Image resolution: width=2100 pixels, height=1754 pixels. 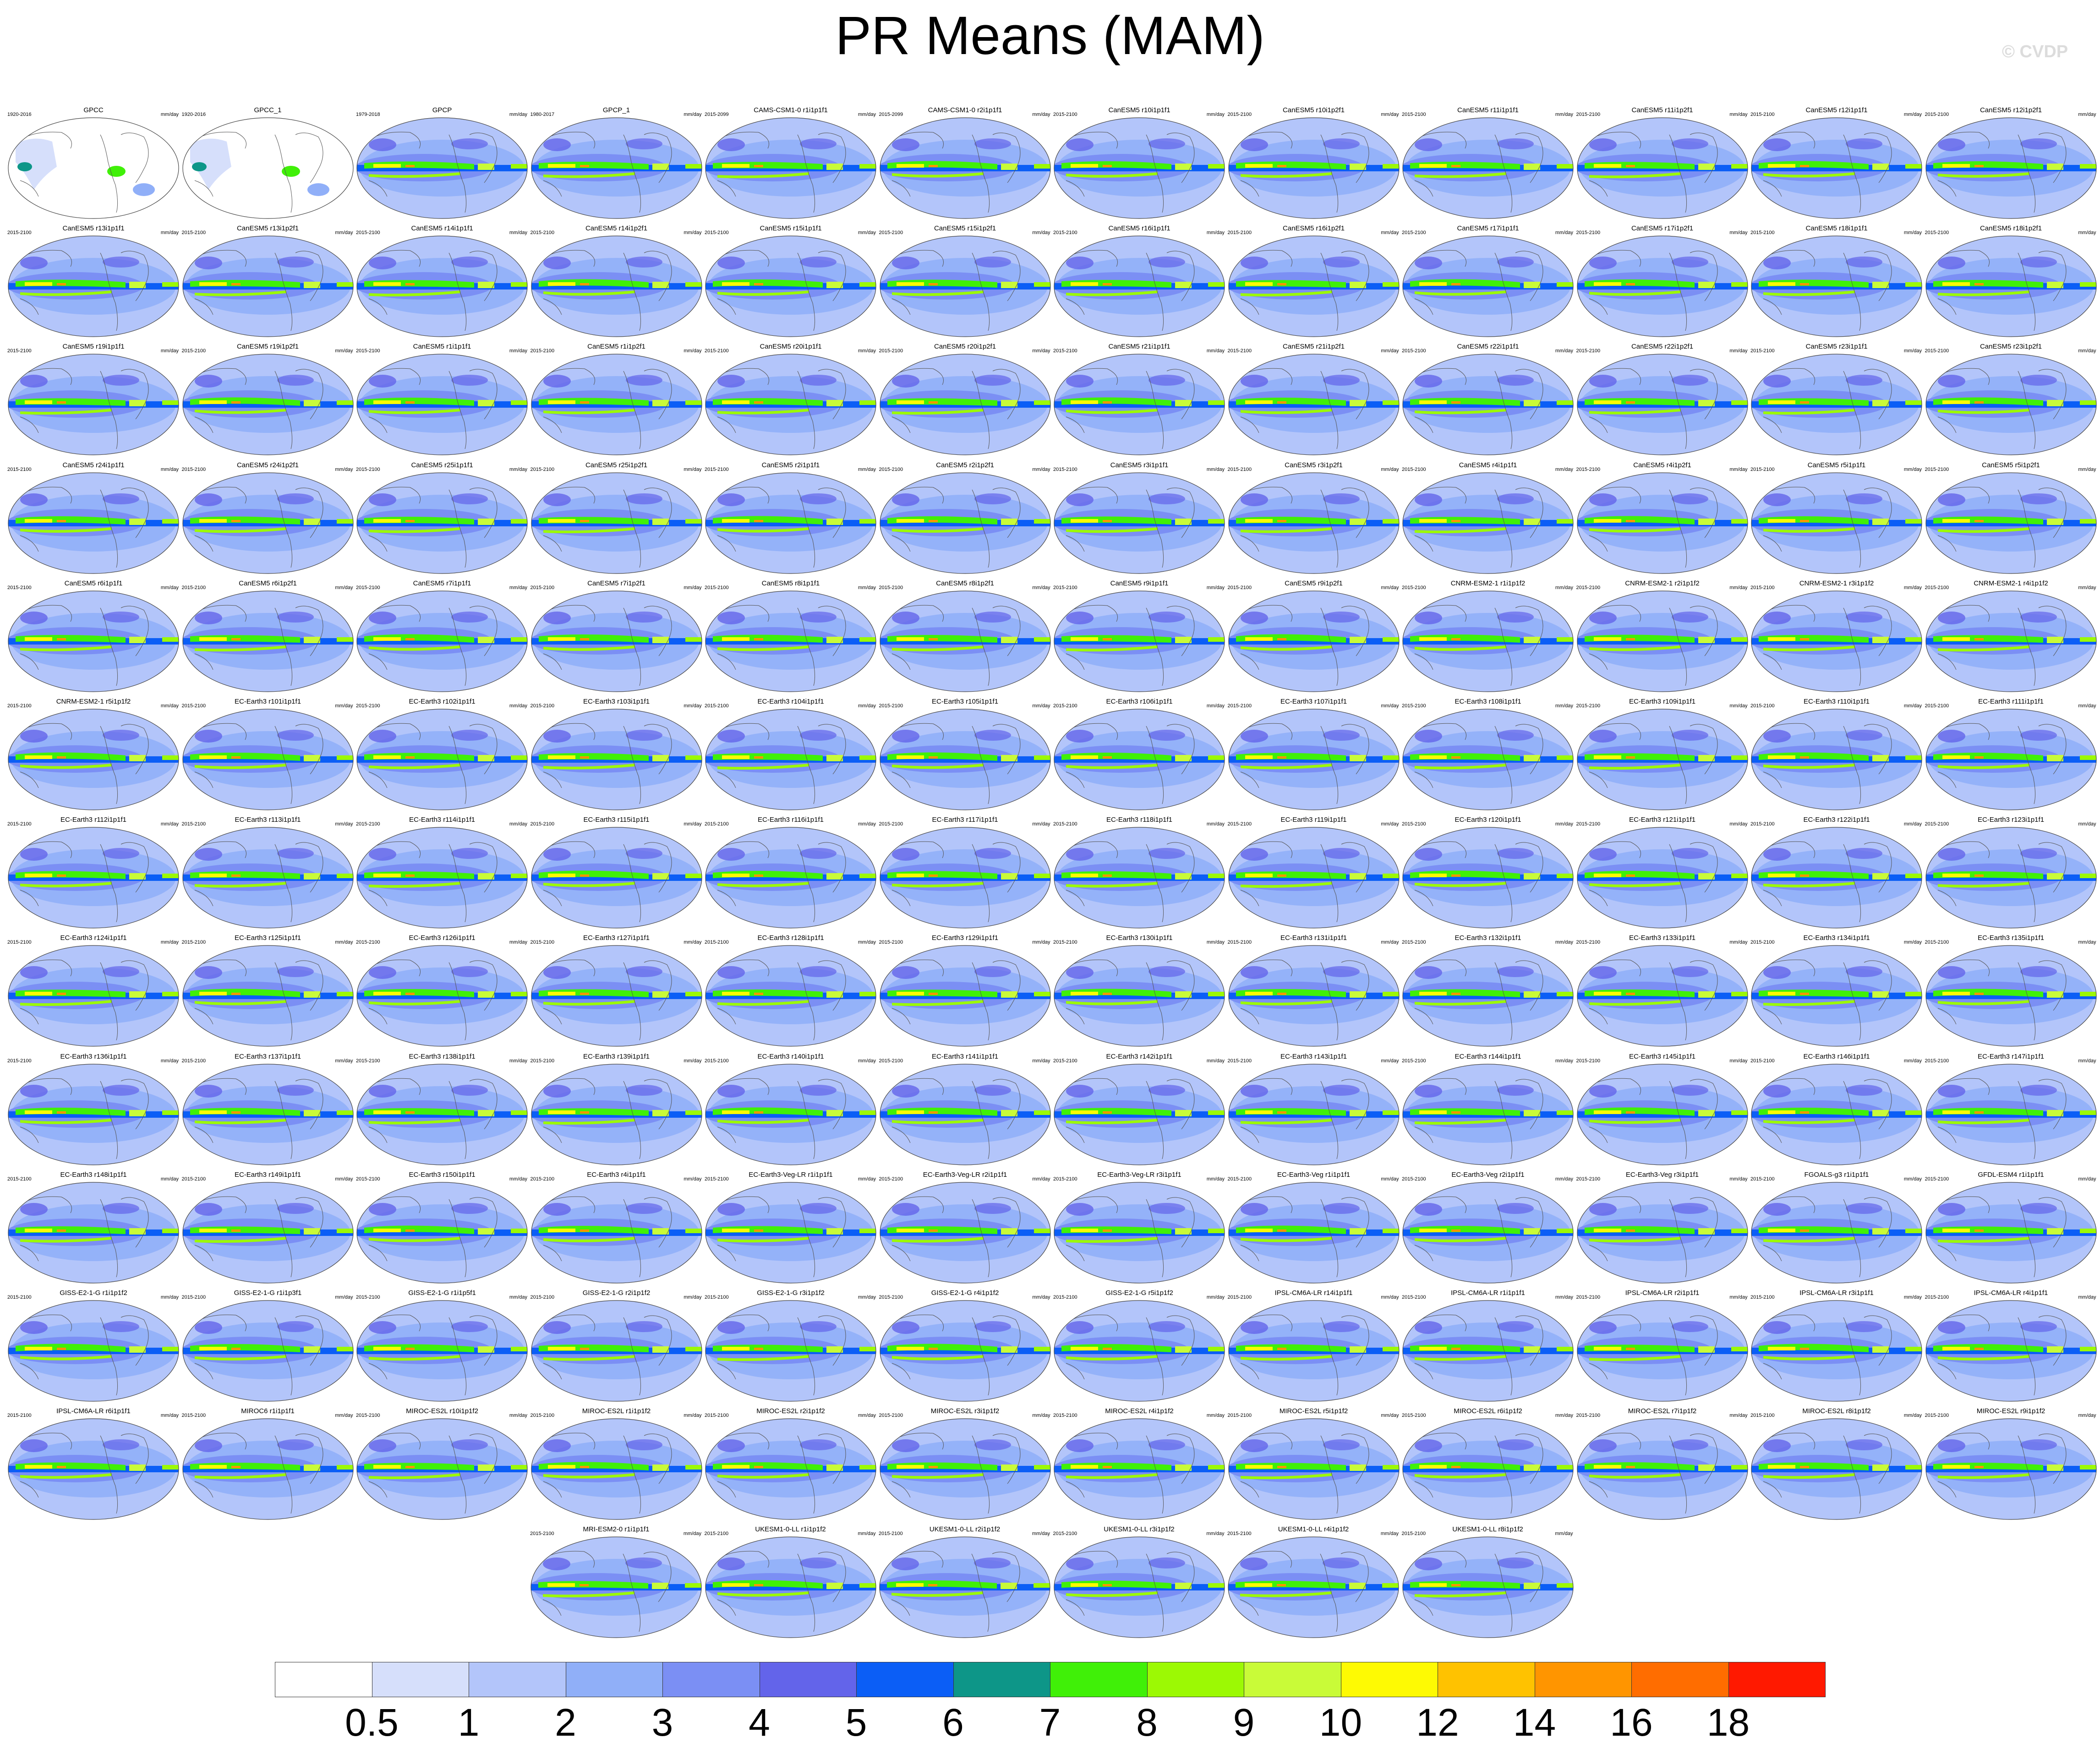 What do you see at coordinates (1662, 110) in the screenshot?
I see `panel-title: CanESM5 r11i1p2f1` at bounding box center [1662, 110].